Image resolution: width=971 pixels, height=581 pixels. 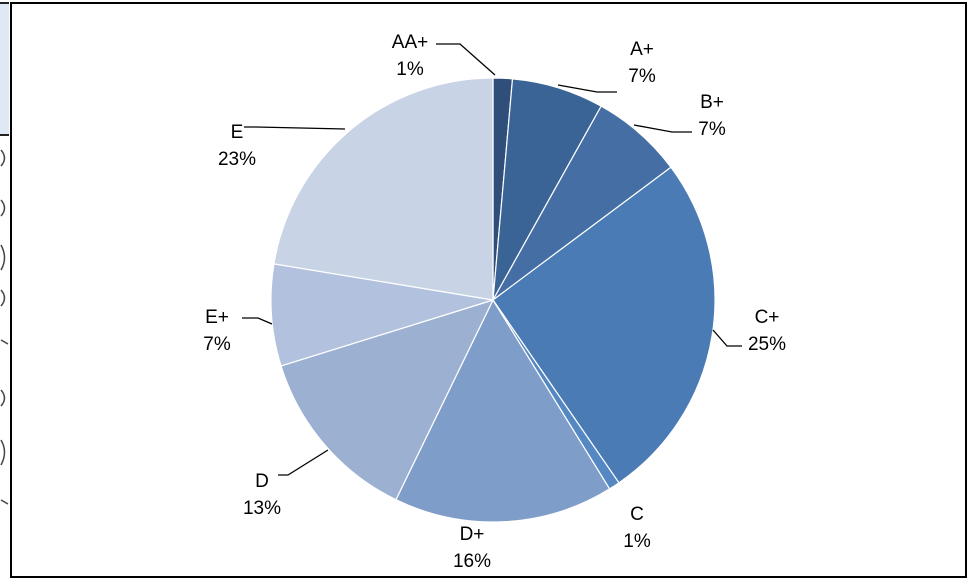 I want to click on leader-line-e, so click(x=295, y=128).